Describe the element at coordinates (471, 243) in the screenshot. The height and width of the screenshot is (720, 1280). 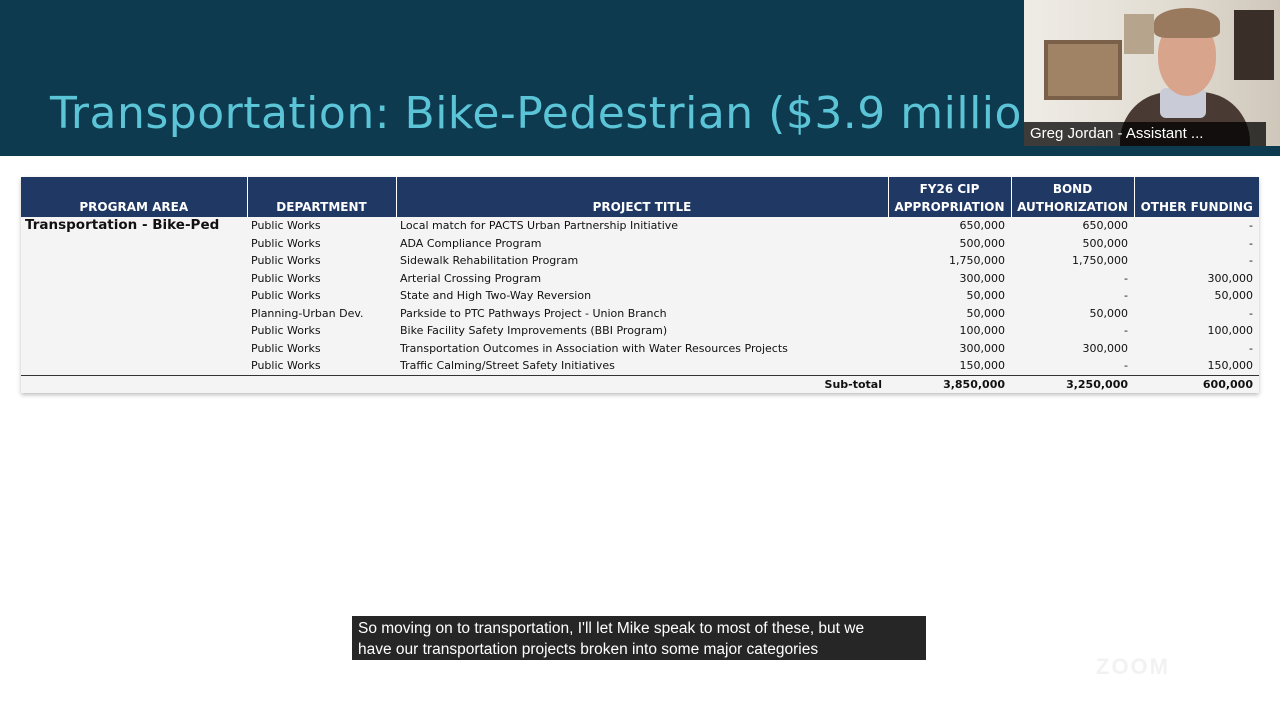
I see `row-title: ADA Compliance Program` at that location.